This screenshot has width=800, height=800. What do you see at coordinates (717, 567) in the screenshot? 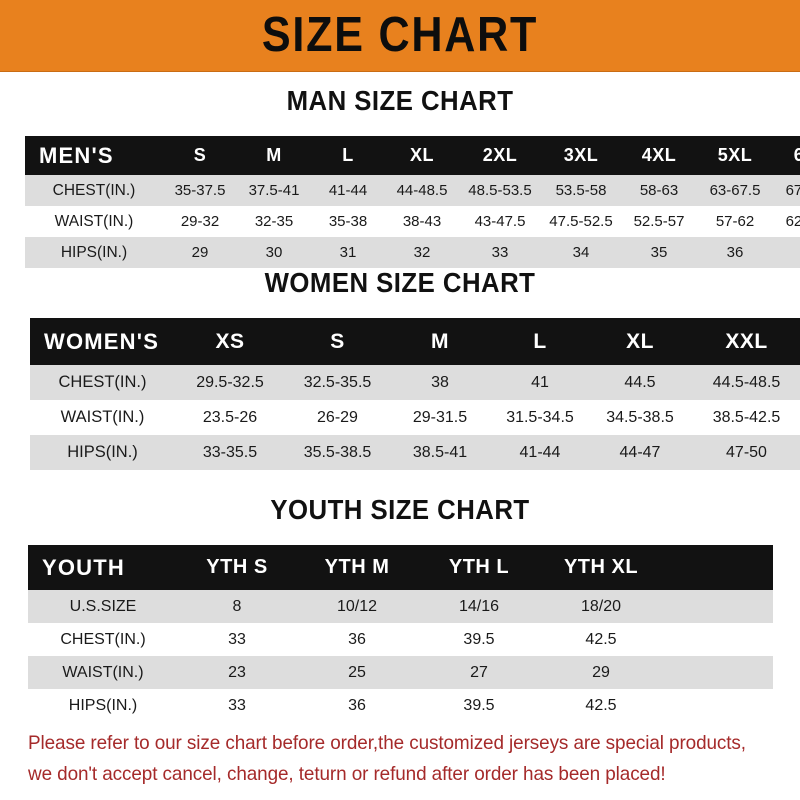
I see `youth-header-spacer` at bounding box center [717, 567].